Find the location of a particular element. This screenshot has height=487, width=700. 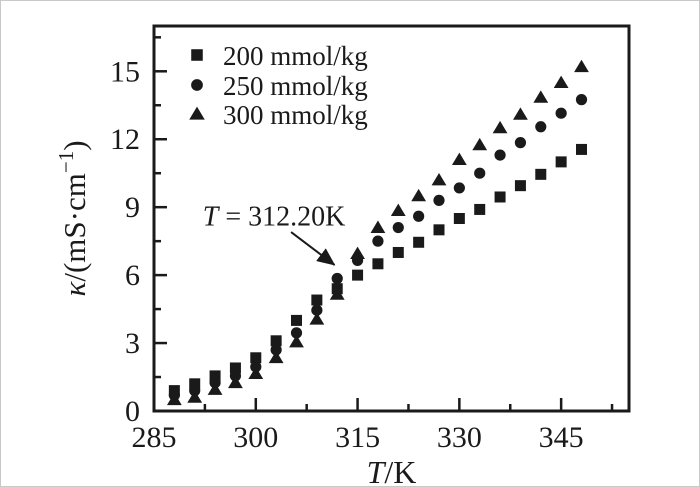

y-tick-label: 9 is located at coordinates (132, 207).